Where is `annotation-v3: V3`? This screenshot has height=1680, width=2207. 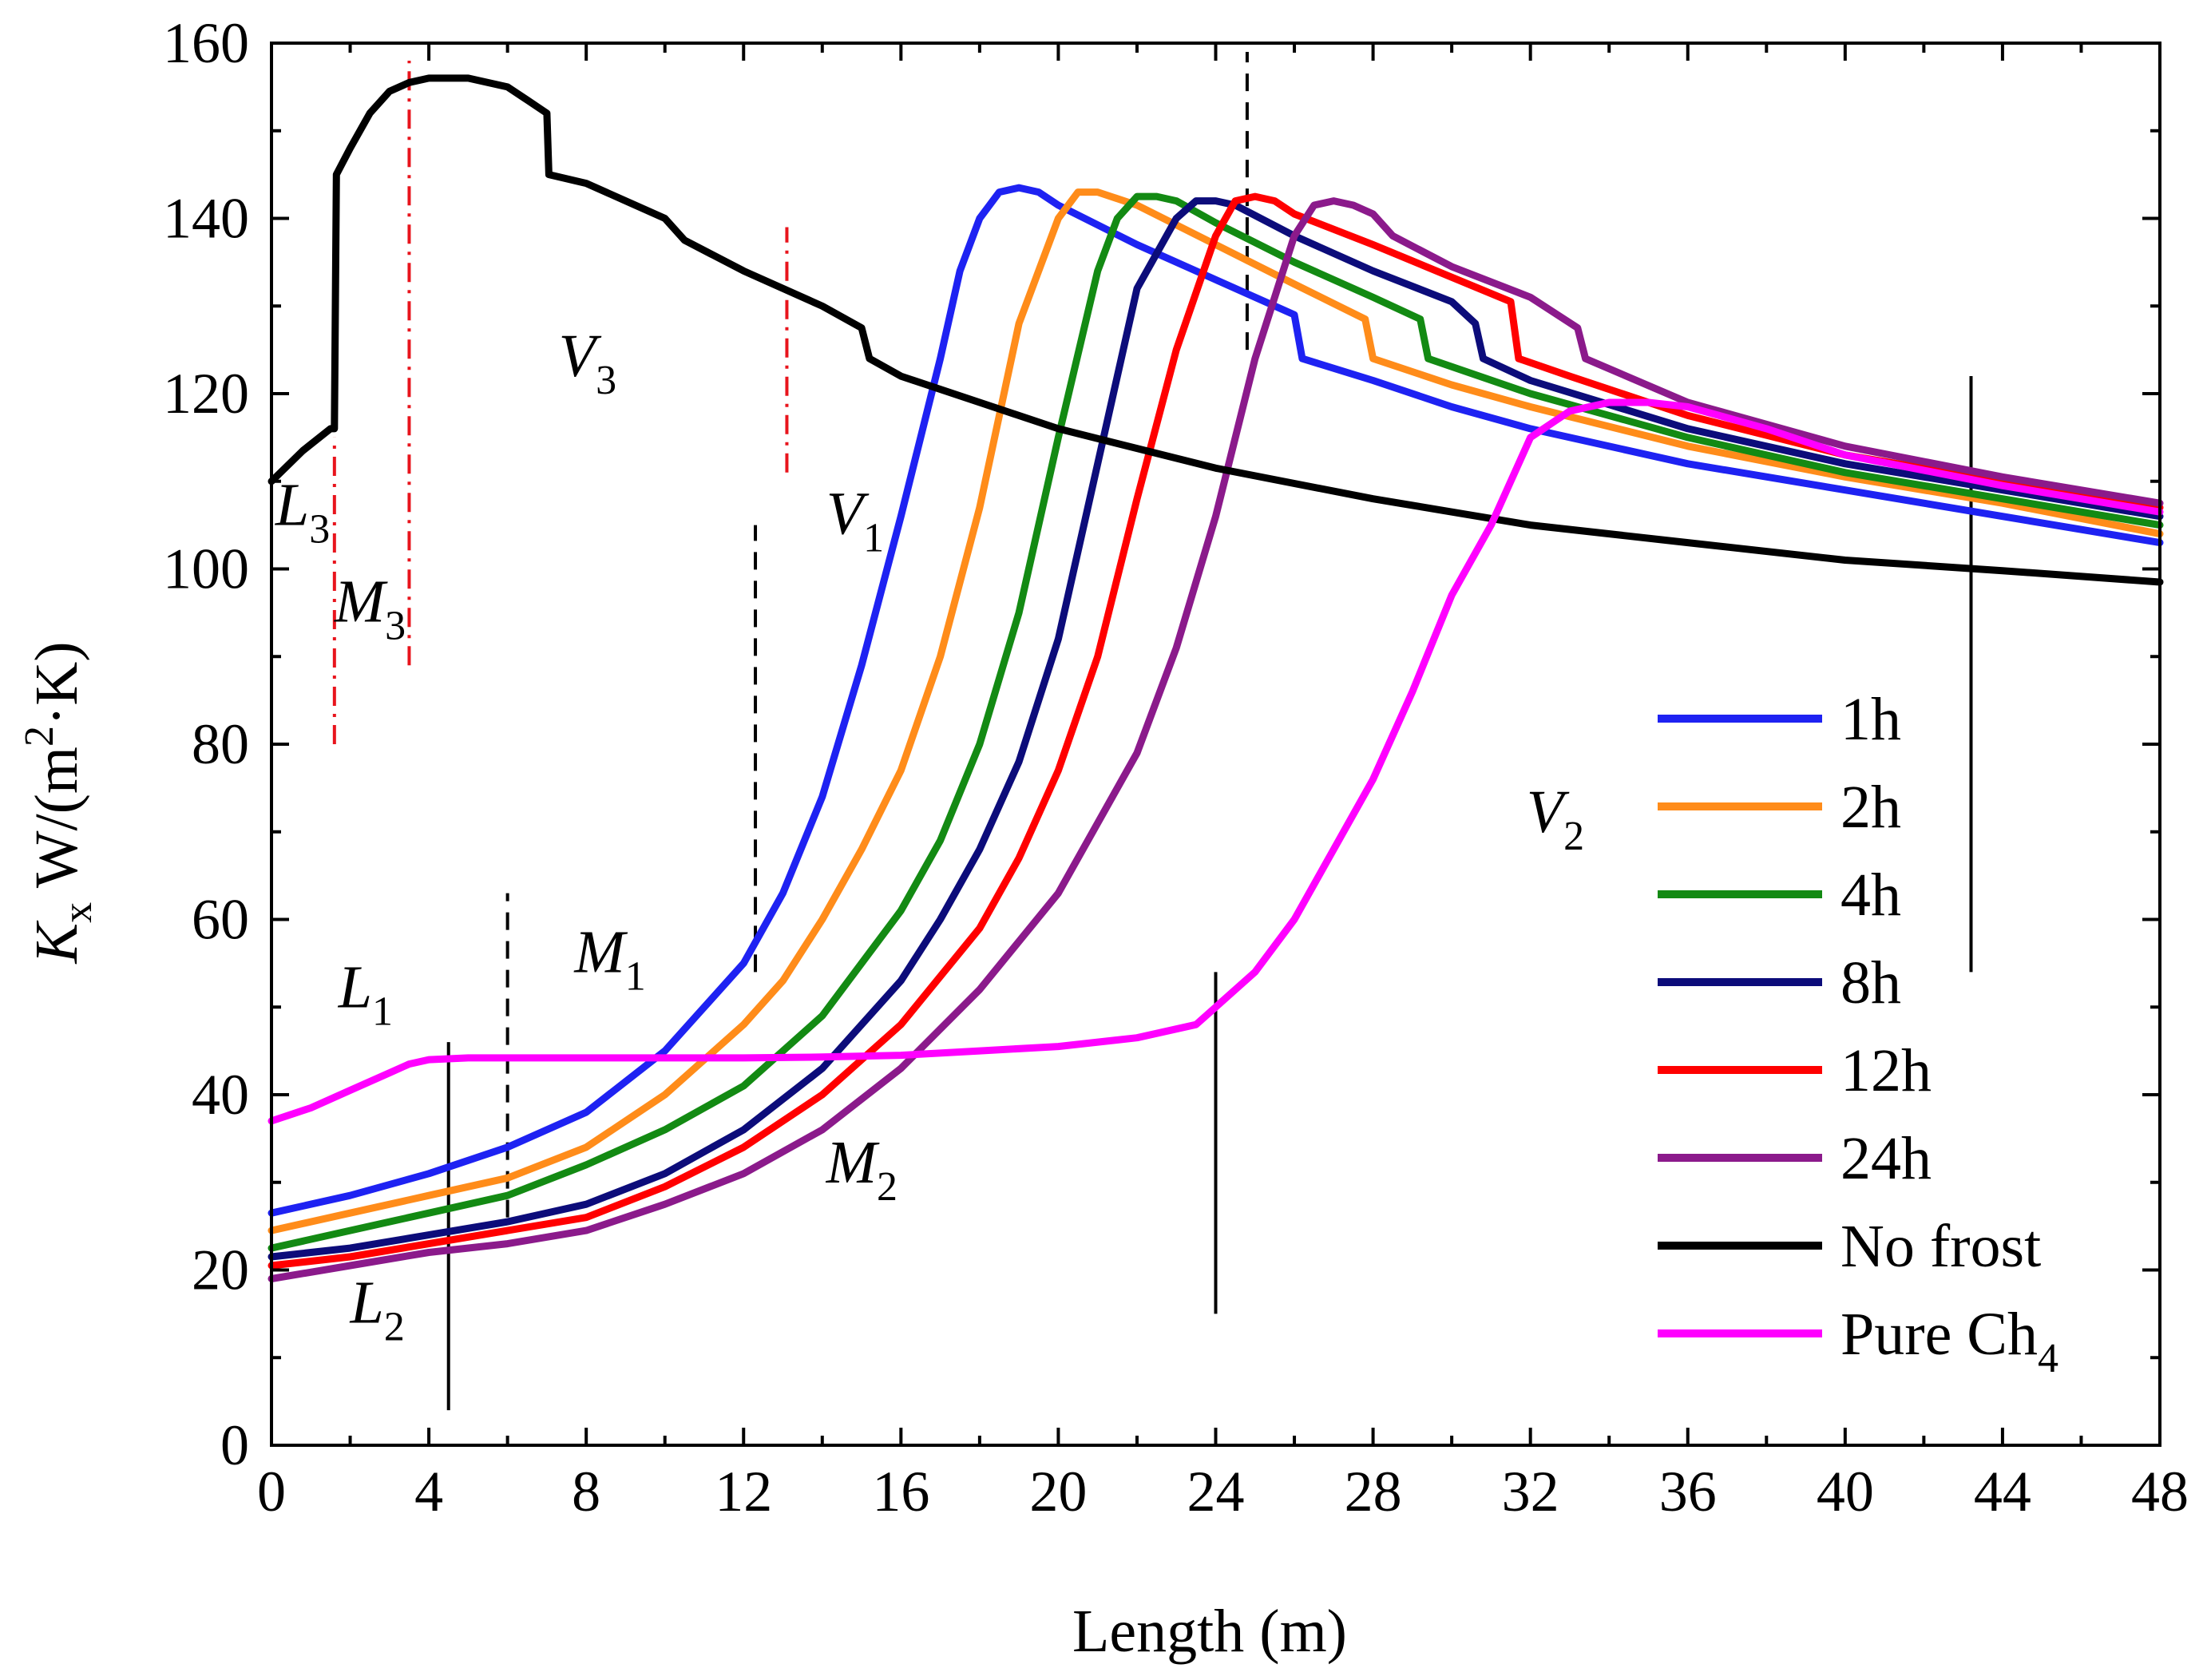
annotation-v3: V3 is located at coordinates (587, 363).